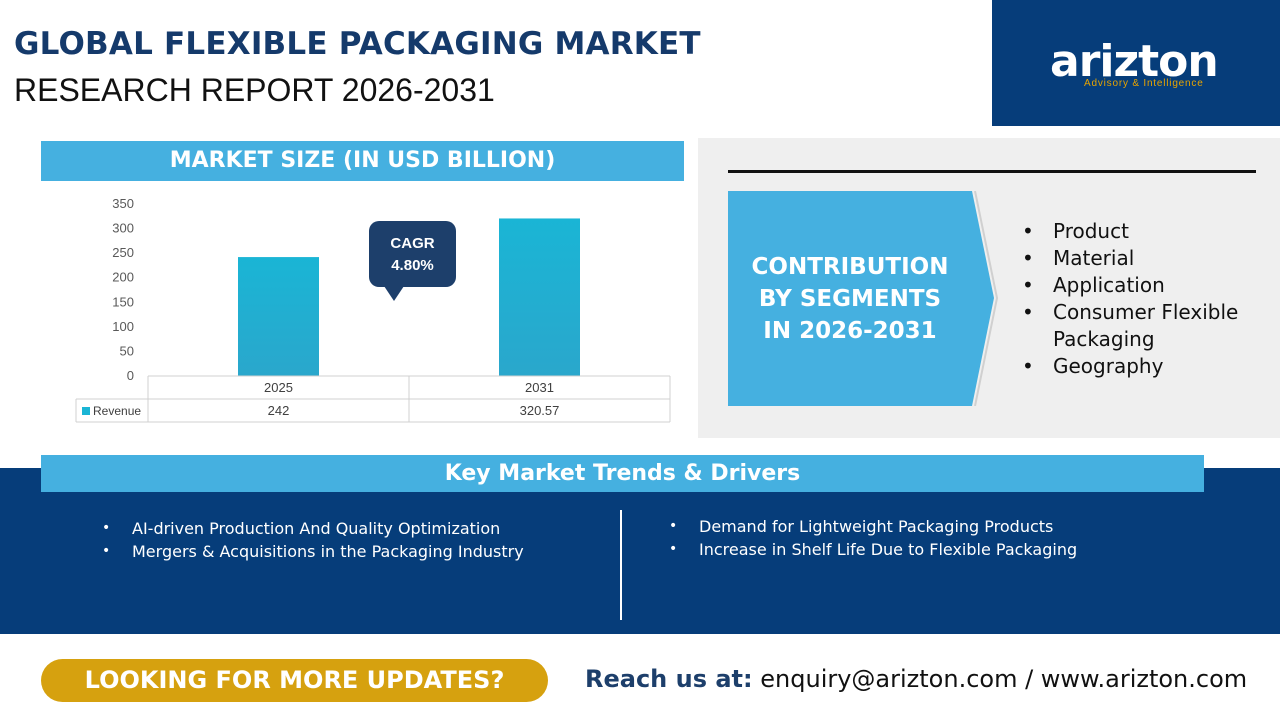 This screenshot has width=1280, height=720. I want to click on segment-item: Material, so click(1137, 258).